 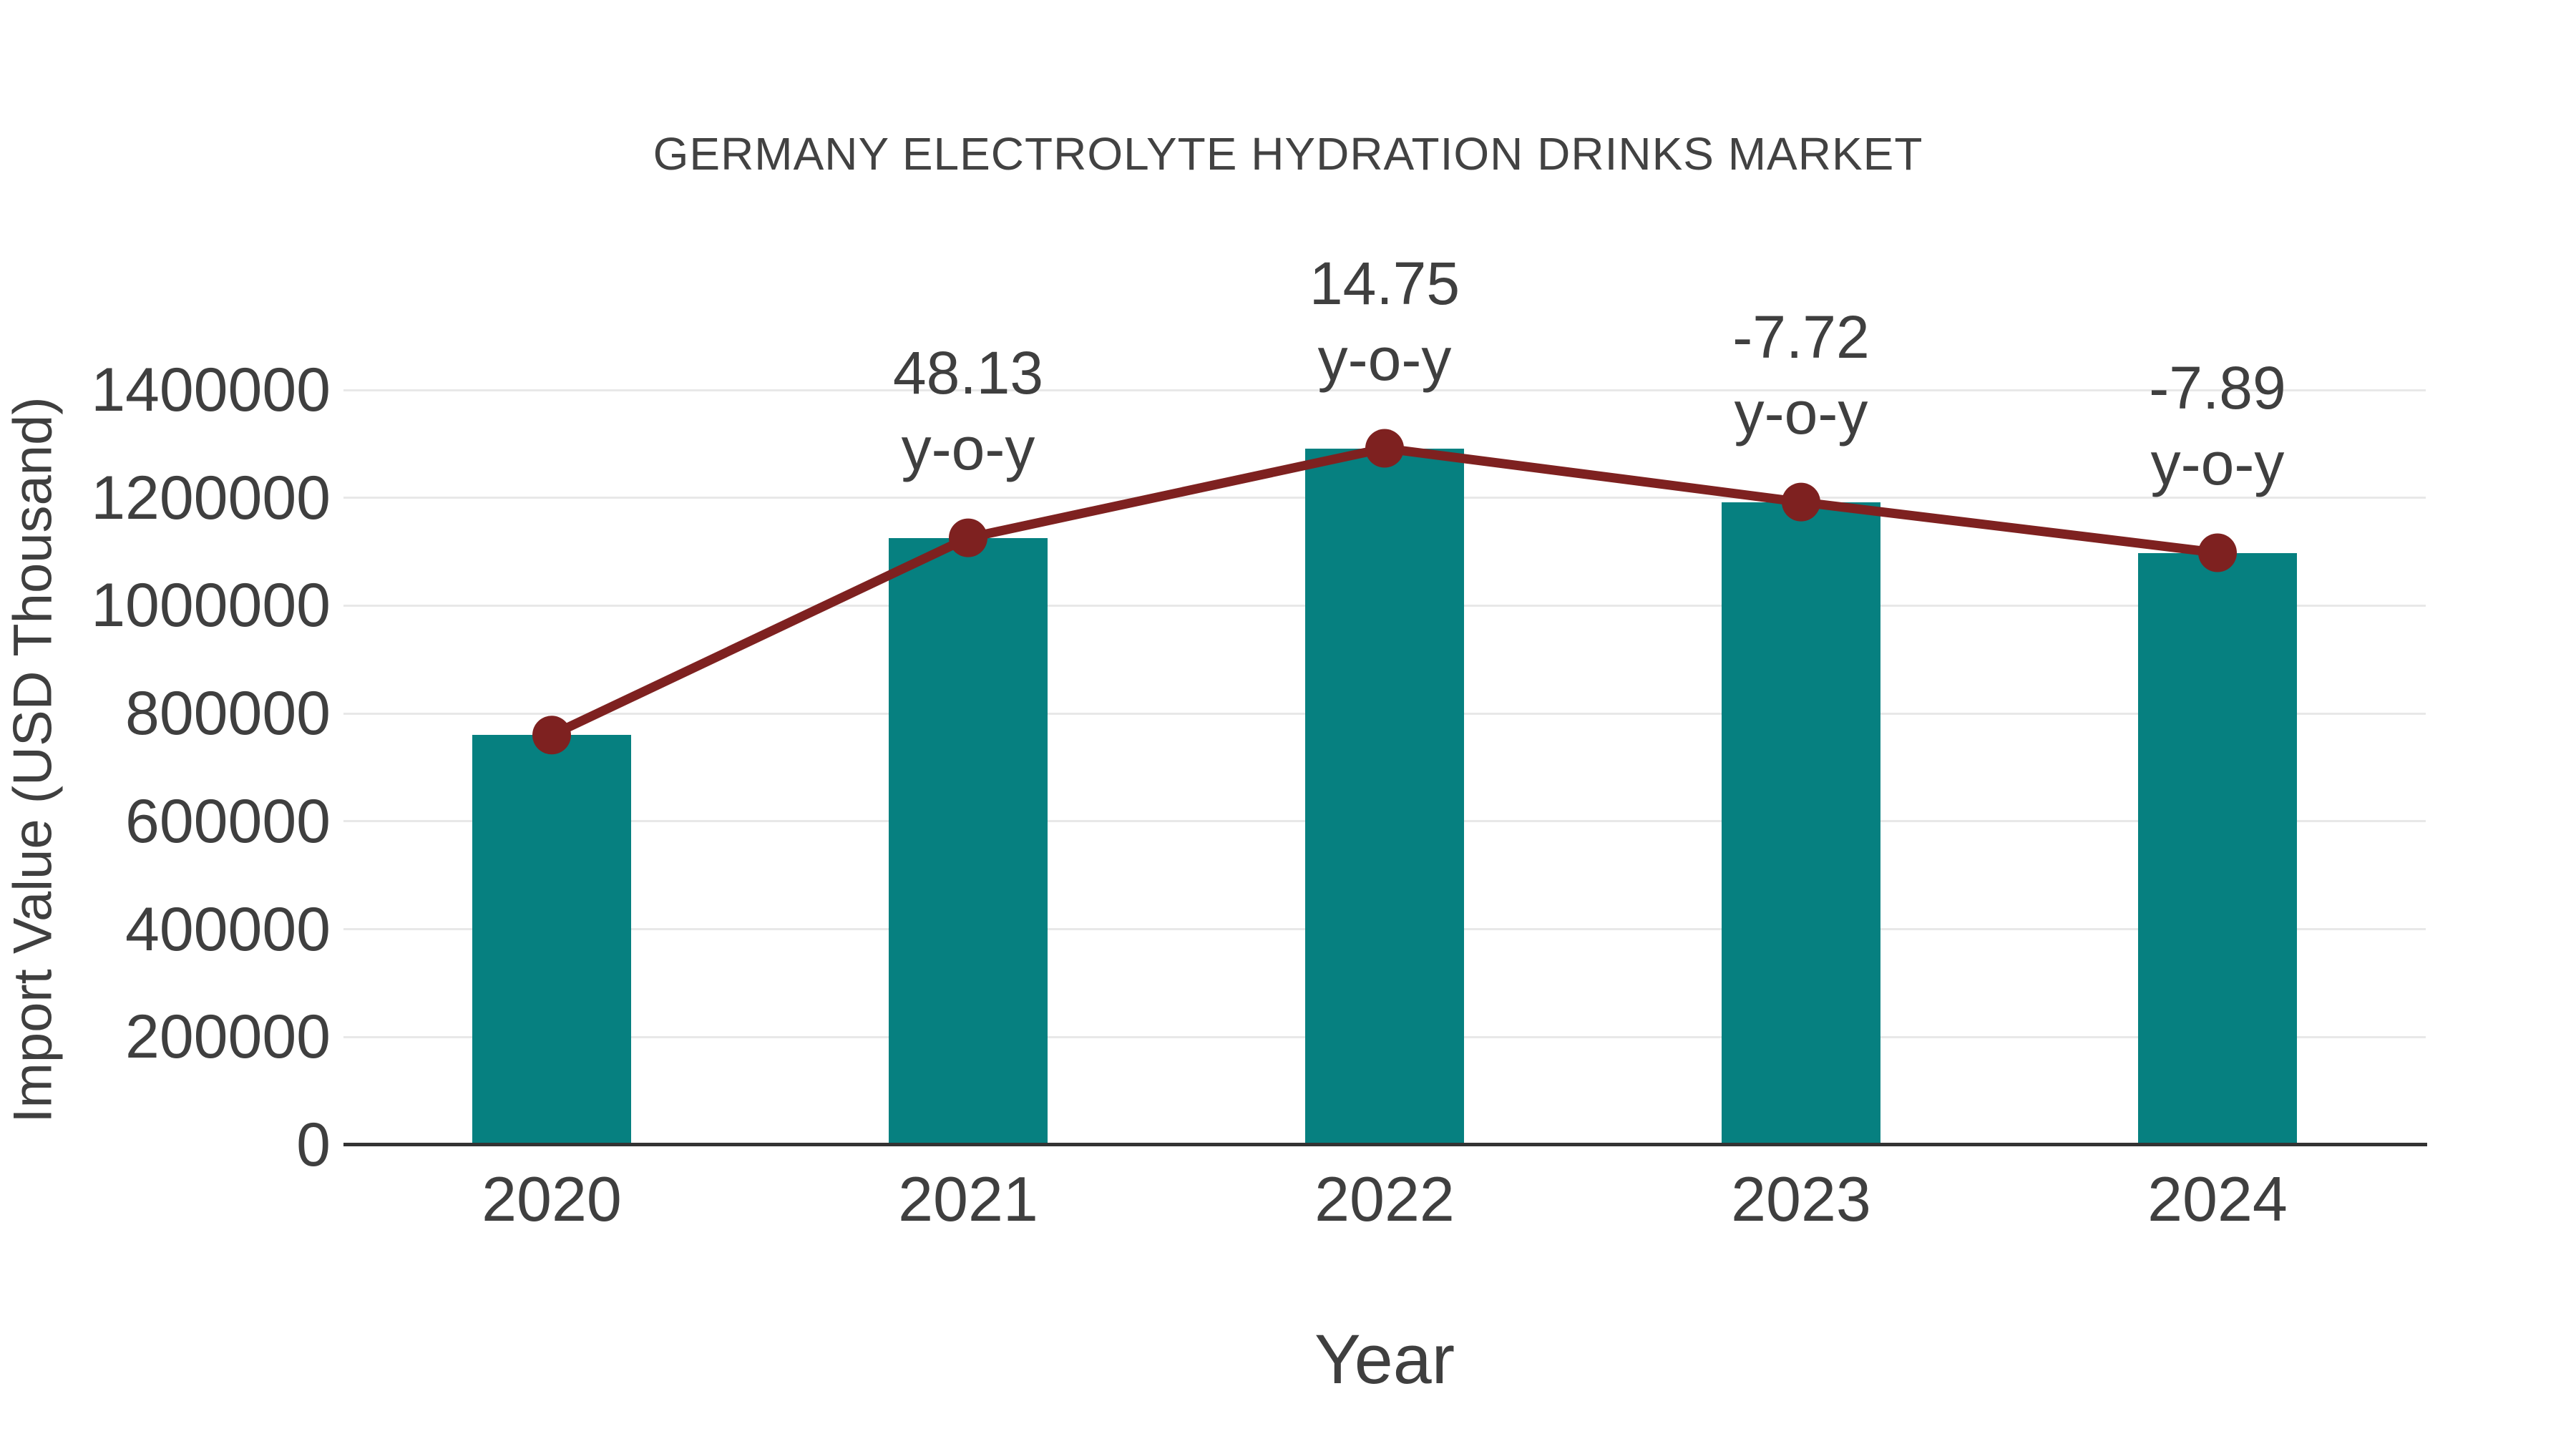 I want to click on y-tick-label-0: 0, so click(x=313, y=1145).